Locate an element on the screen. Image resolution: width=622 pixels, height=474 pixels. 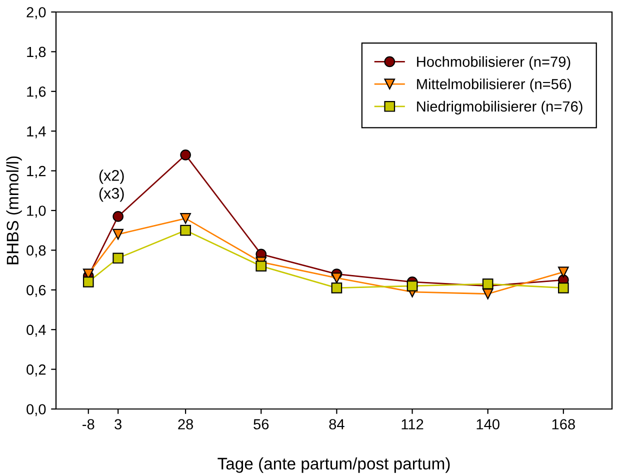
y-tick-label: 0,6 is located at coordinates (36, 291).